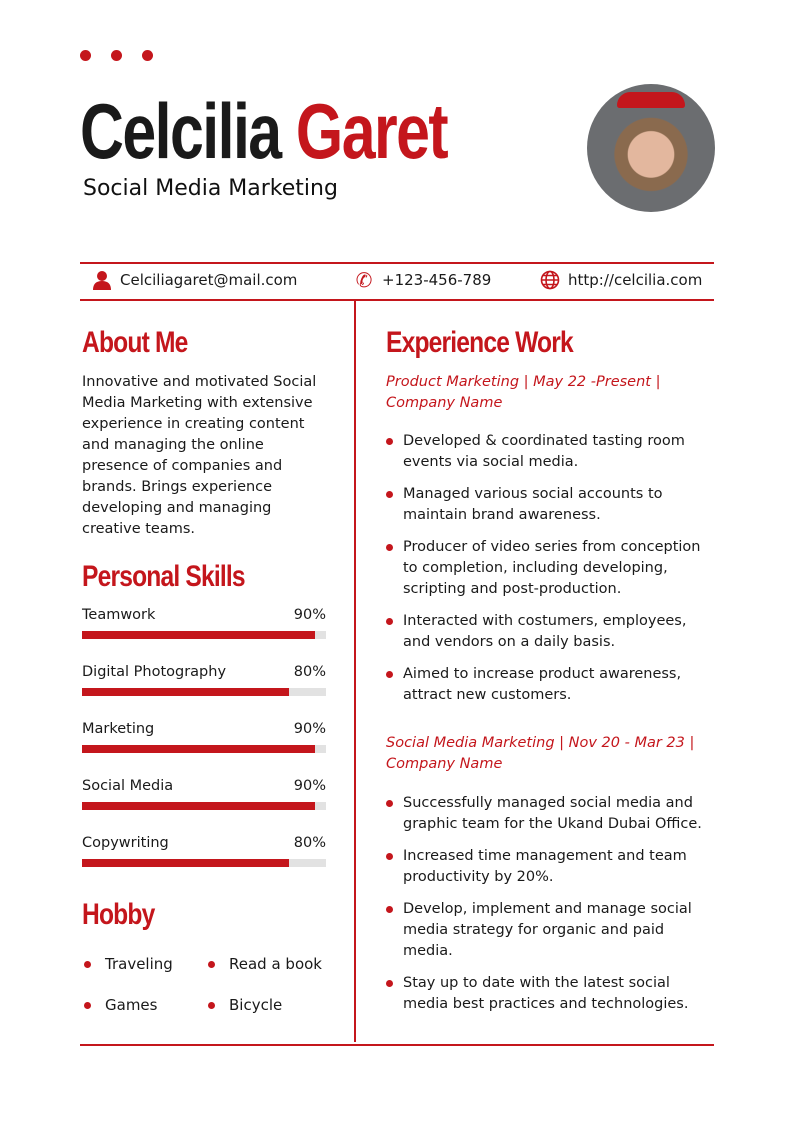 The height and width of the screenshot is (1122, 793). What do you see at coordinates (204, 623) in the screenshot?
I see `skill-item: Teamwork 90%` at bounding box center [204, 623].